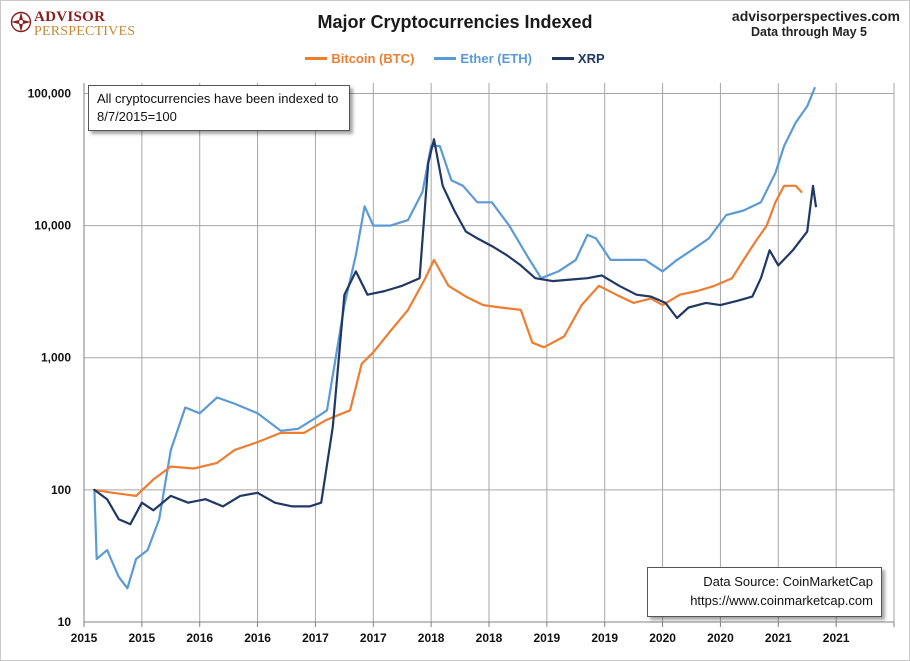 This screenshot has height=661, width=910. I want to click on logo-text-top: ADVISOR, so click(70, 17).